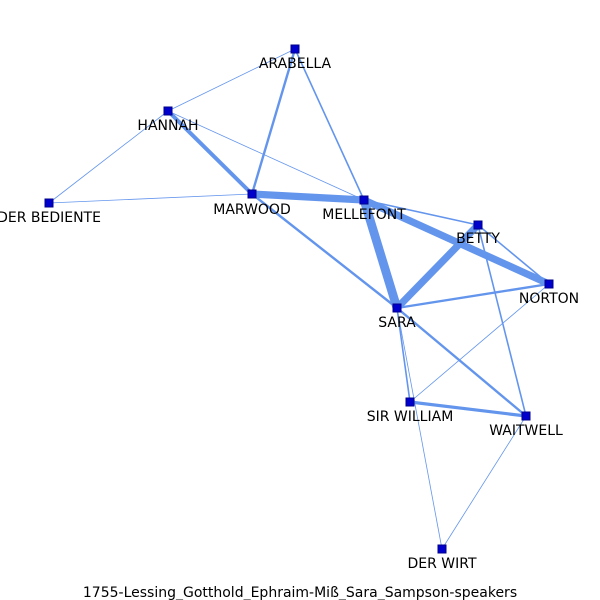  What do you see at coordinates (442, 549) in the screenshot?
I see `node-der_wirt` at bounding box center [442, 549].